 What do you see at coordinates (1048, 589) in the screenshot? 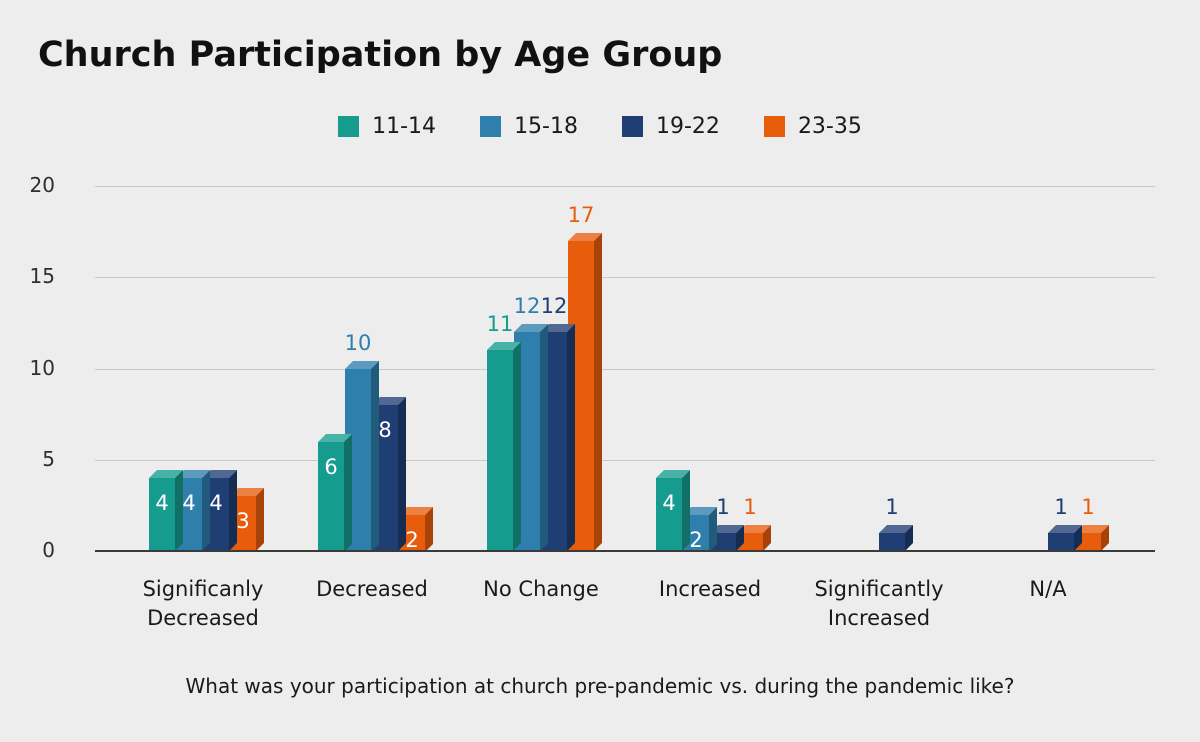
I see `x-axis-category-label: N/A` at bounding box center [1048, 589].